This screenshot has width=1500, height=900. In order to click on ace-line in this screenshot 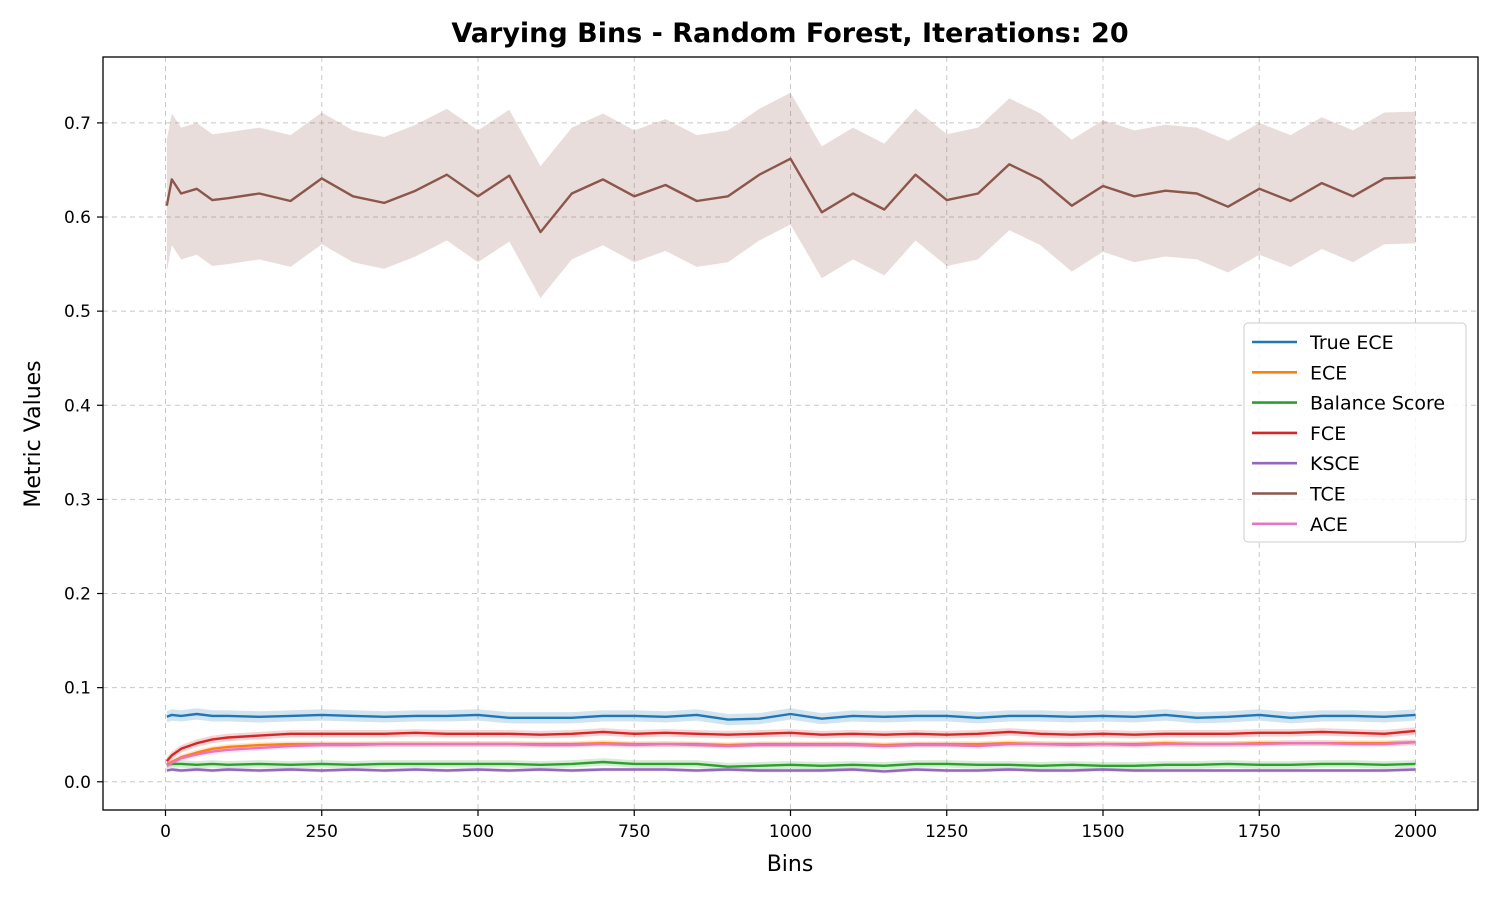, I will do `click(791, 754)`.